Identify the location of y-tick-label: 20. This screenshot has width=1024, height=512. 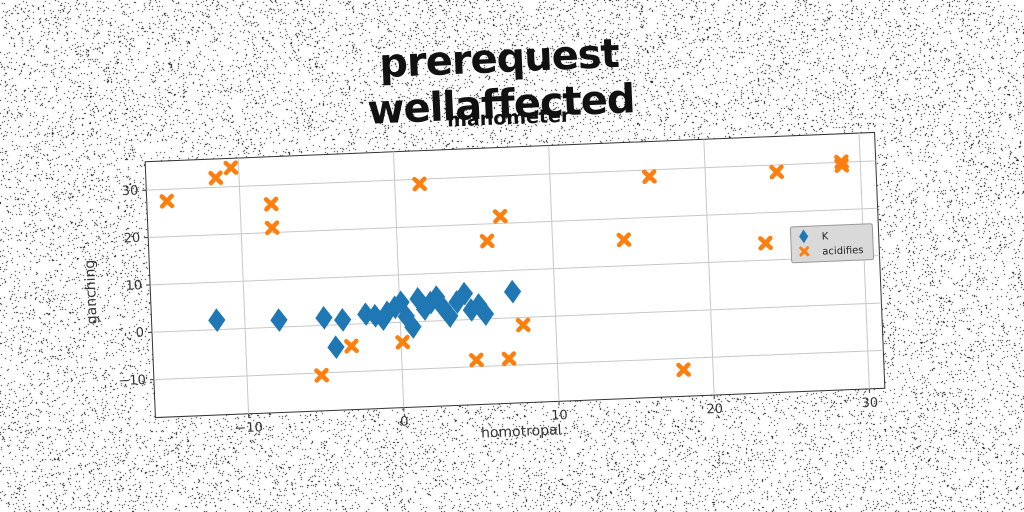
(131, 239).